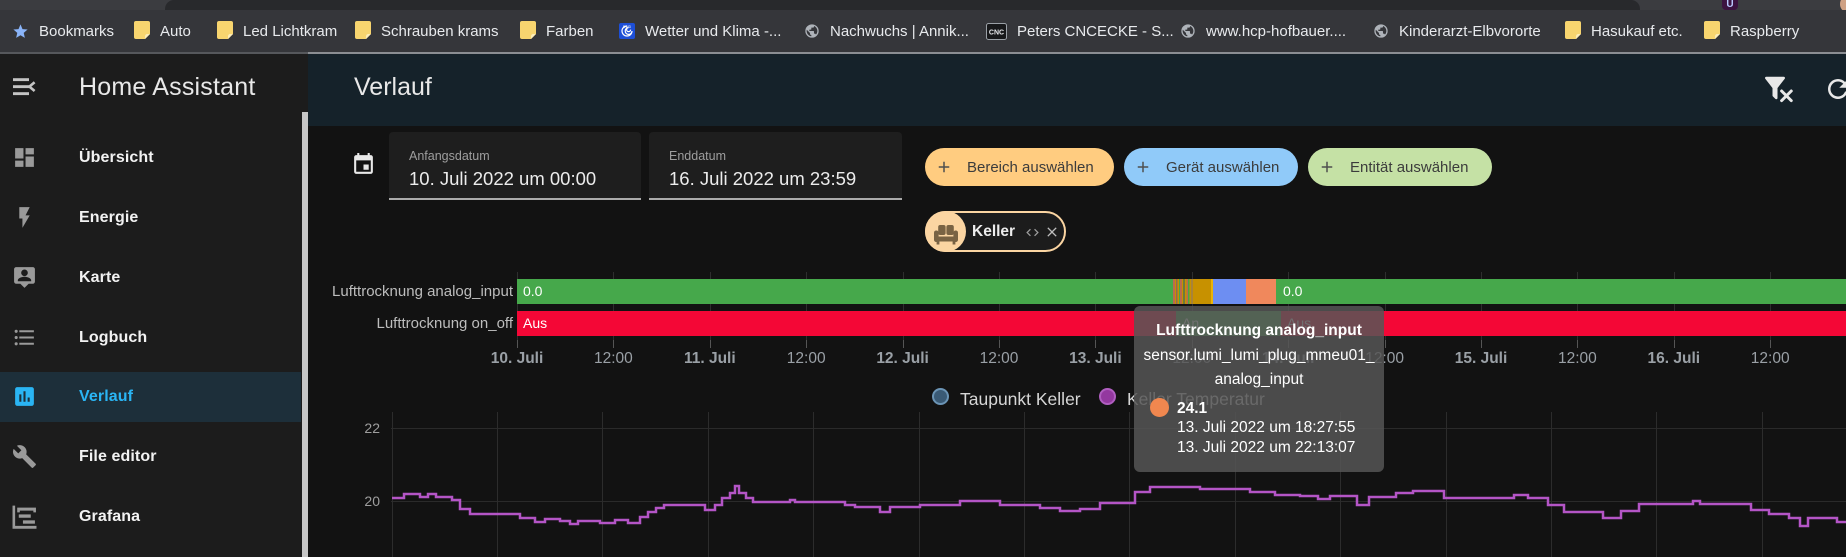  What do you see at coordinates (627, 27) in the screenshot?
I see `svg-text: DWD` at bounding box center [627, 27].